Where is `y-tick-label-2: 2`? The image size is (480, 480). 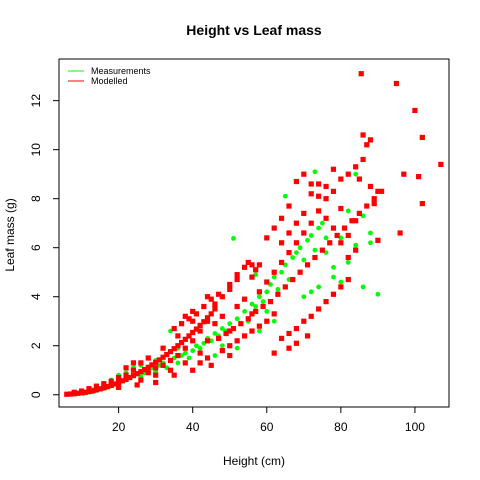
y-tick-label-2: 2 is located at coordinates (36, 345).